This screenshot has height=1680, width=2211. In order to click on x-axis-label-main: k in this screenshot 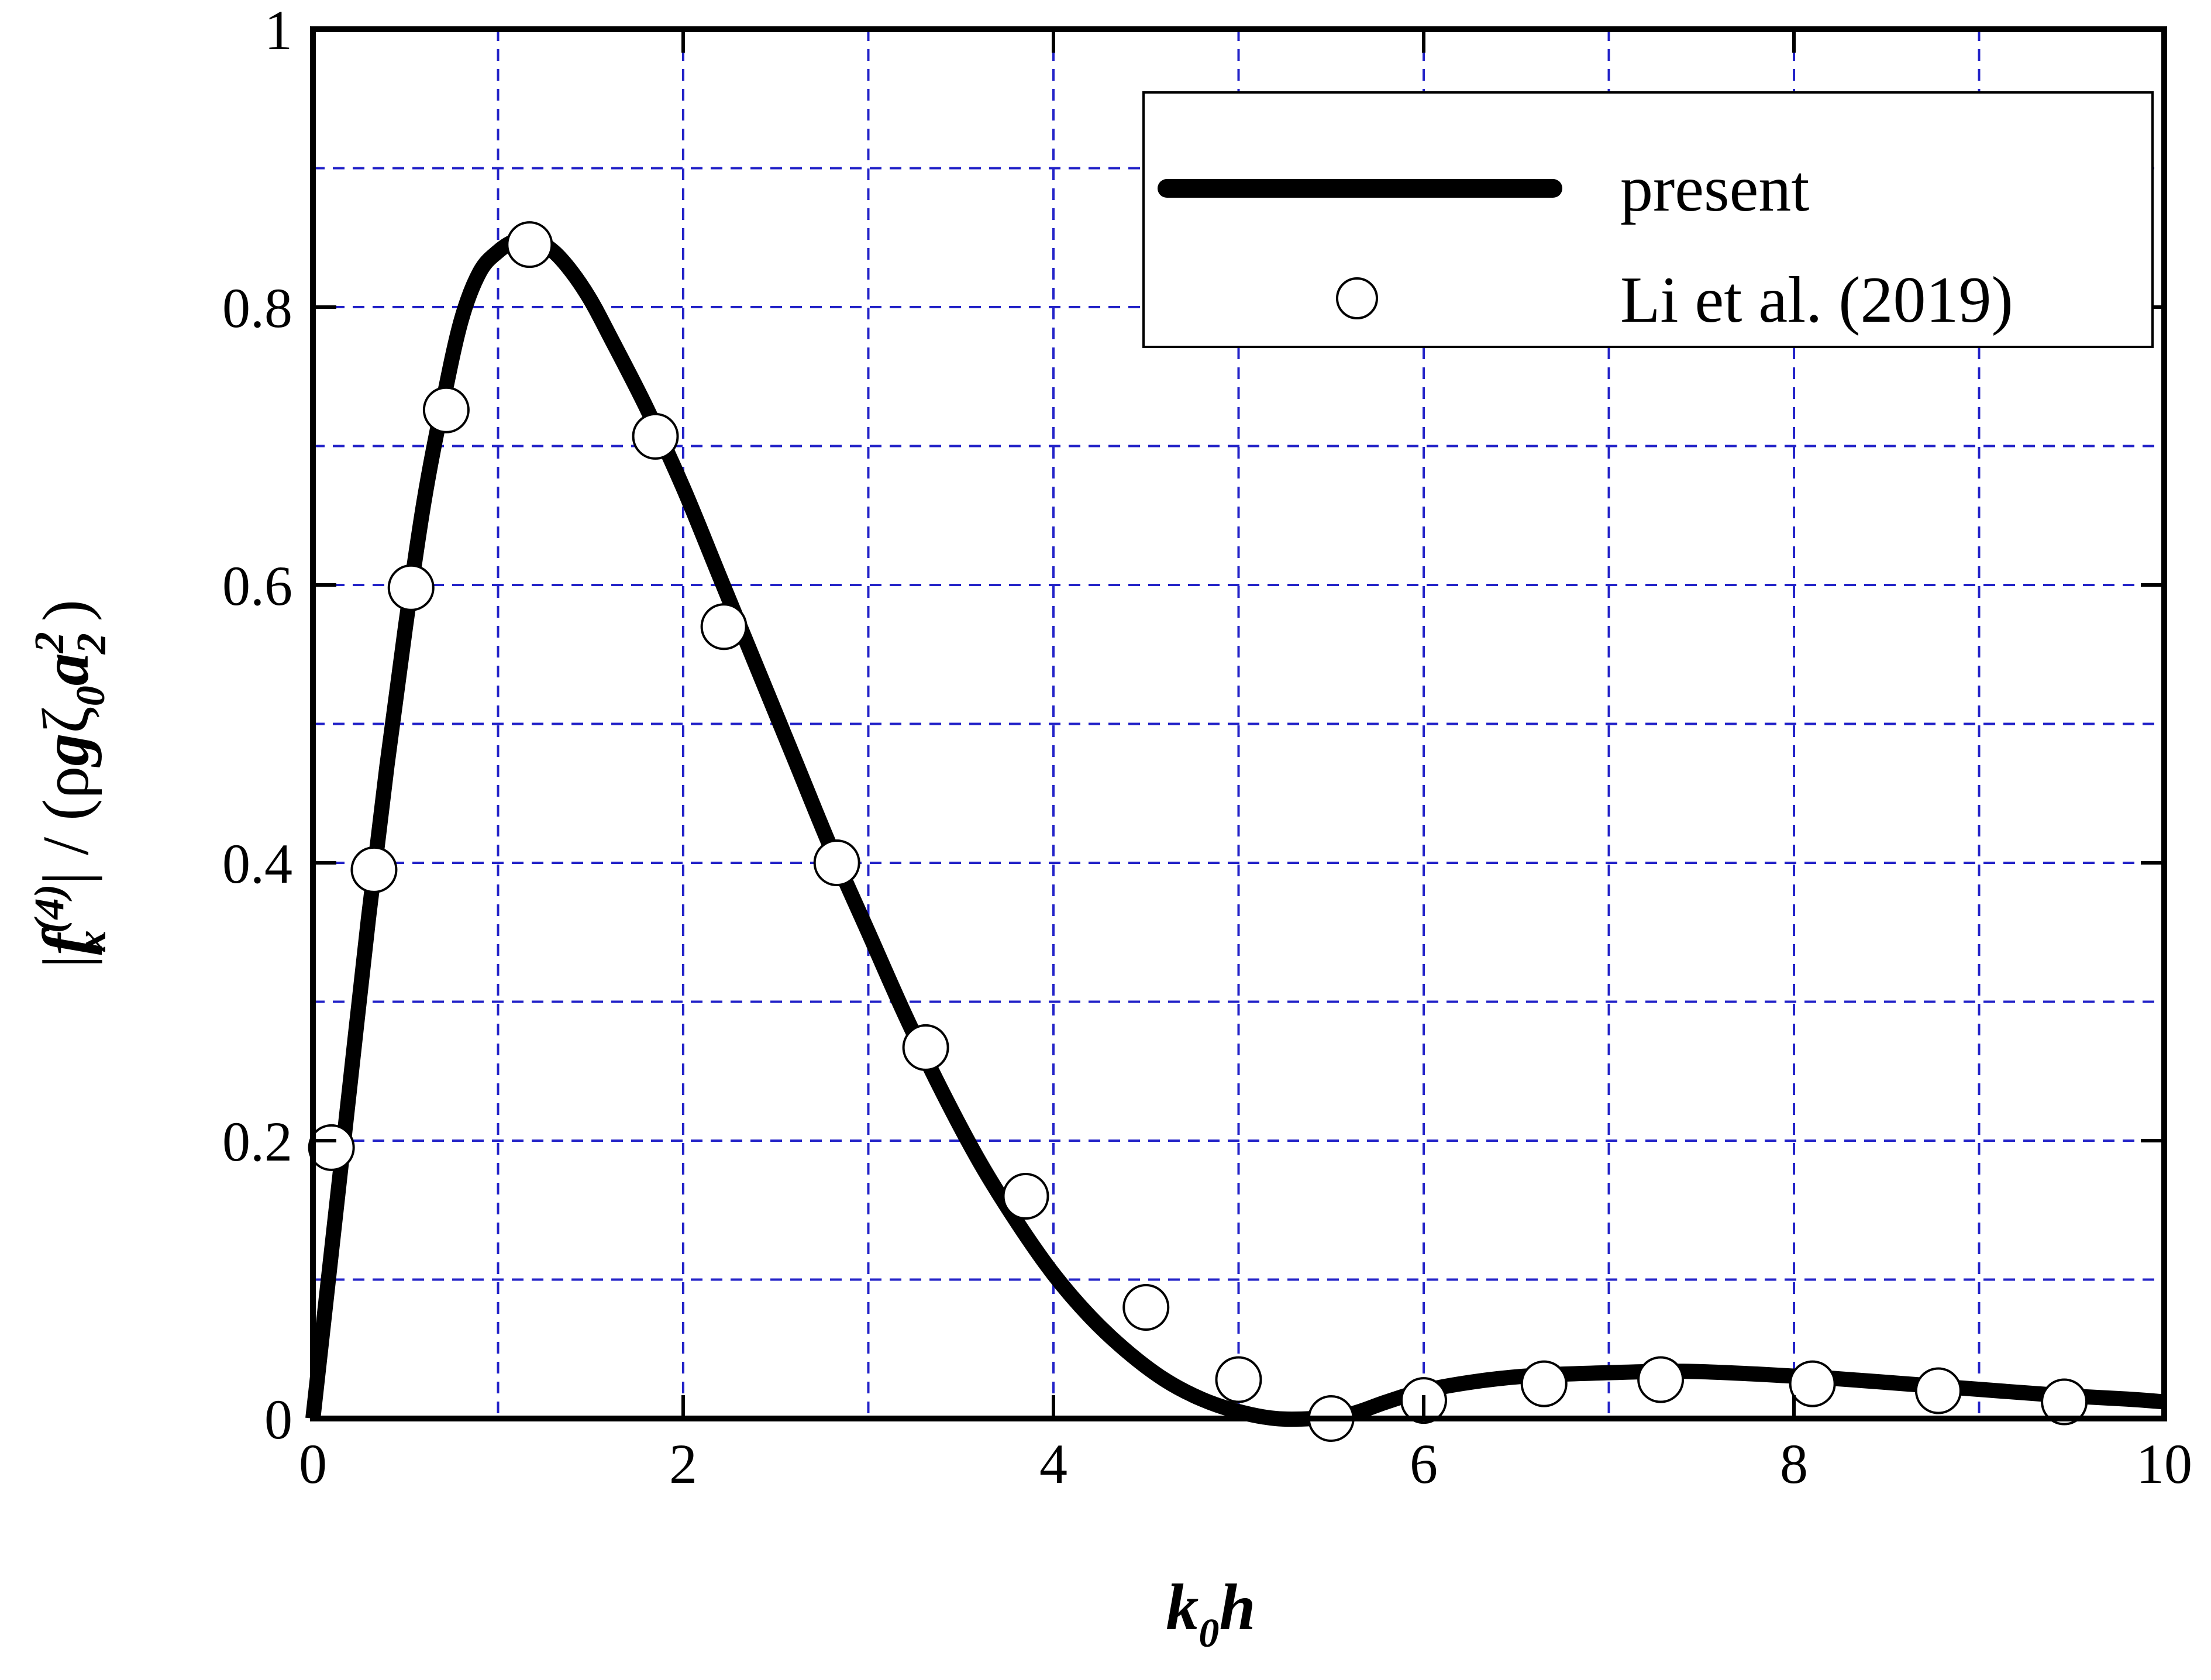, I will do `click(1182, 1608)`.